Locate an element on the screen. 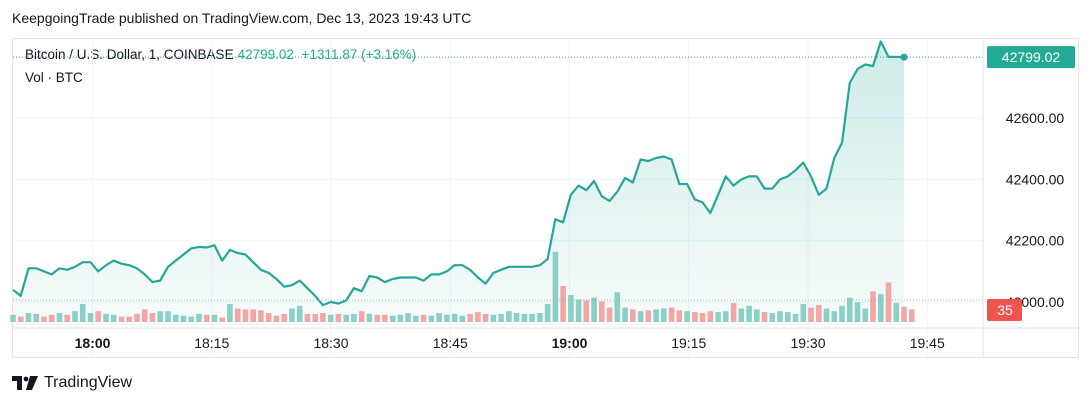 This screenshot has width=1090, height=407. x-tick-label: 19:00 is located at coordinates (570, 343).